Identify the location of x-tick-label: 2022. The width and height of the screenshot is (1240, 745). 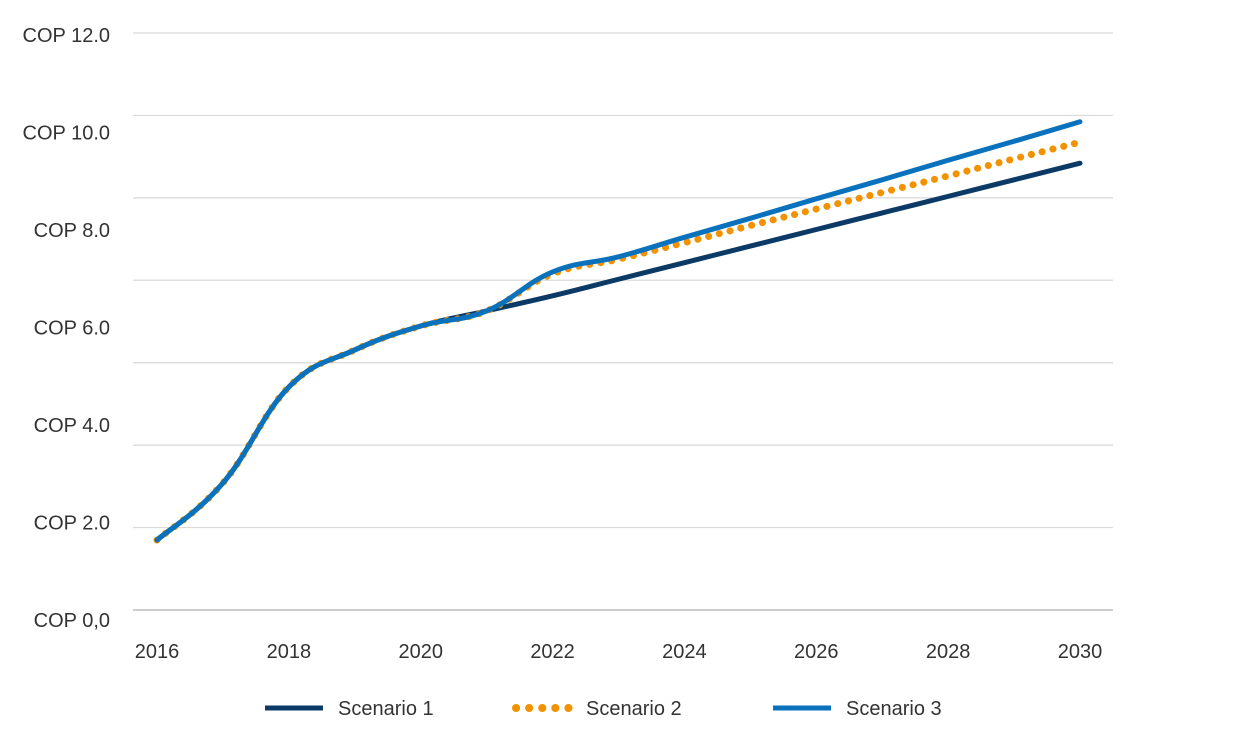
(552, 652).